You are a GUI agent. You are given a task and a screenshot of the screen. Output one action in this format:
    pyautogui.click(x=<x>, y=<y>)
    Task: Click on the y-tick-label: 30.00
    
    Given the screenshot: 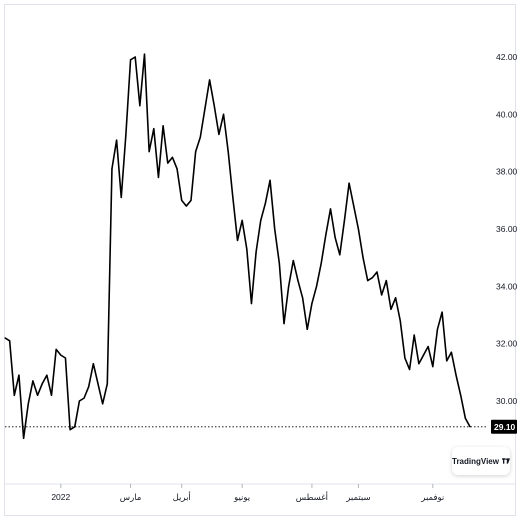 What is the action you would take?
    pyautogui.click(x=507, y=401)
    